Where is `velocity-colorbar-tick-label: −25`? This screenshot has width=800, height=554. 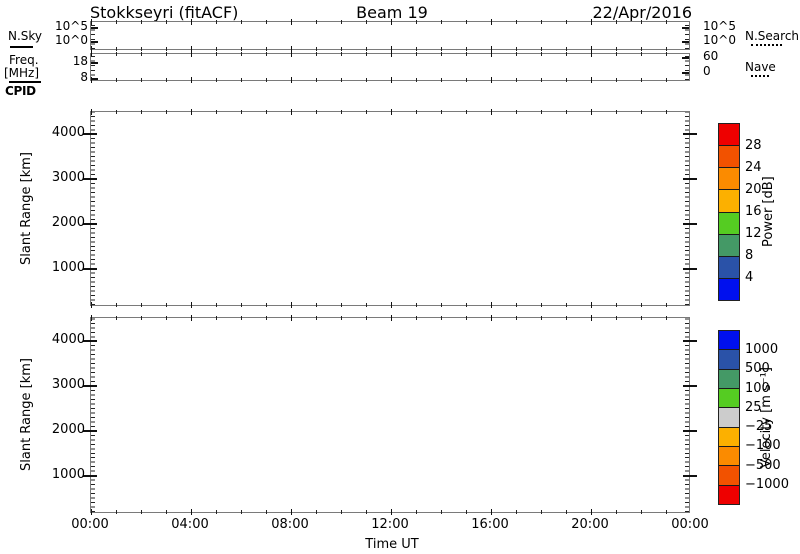 velocity-colorbar-tick-label: −25 is located at coordinates (759, 427).